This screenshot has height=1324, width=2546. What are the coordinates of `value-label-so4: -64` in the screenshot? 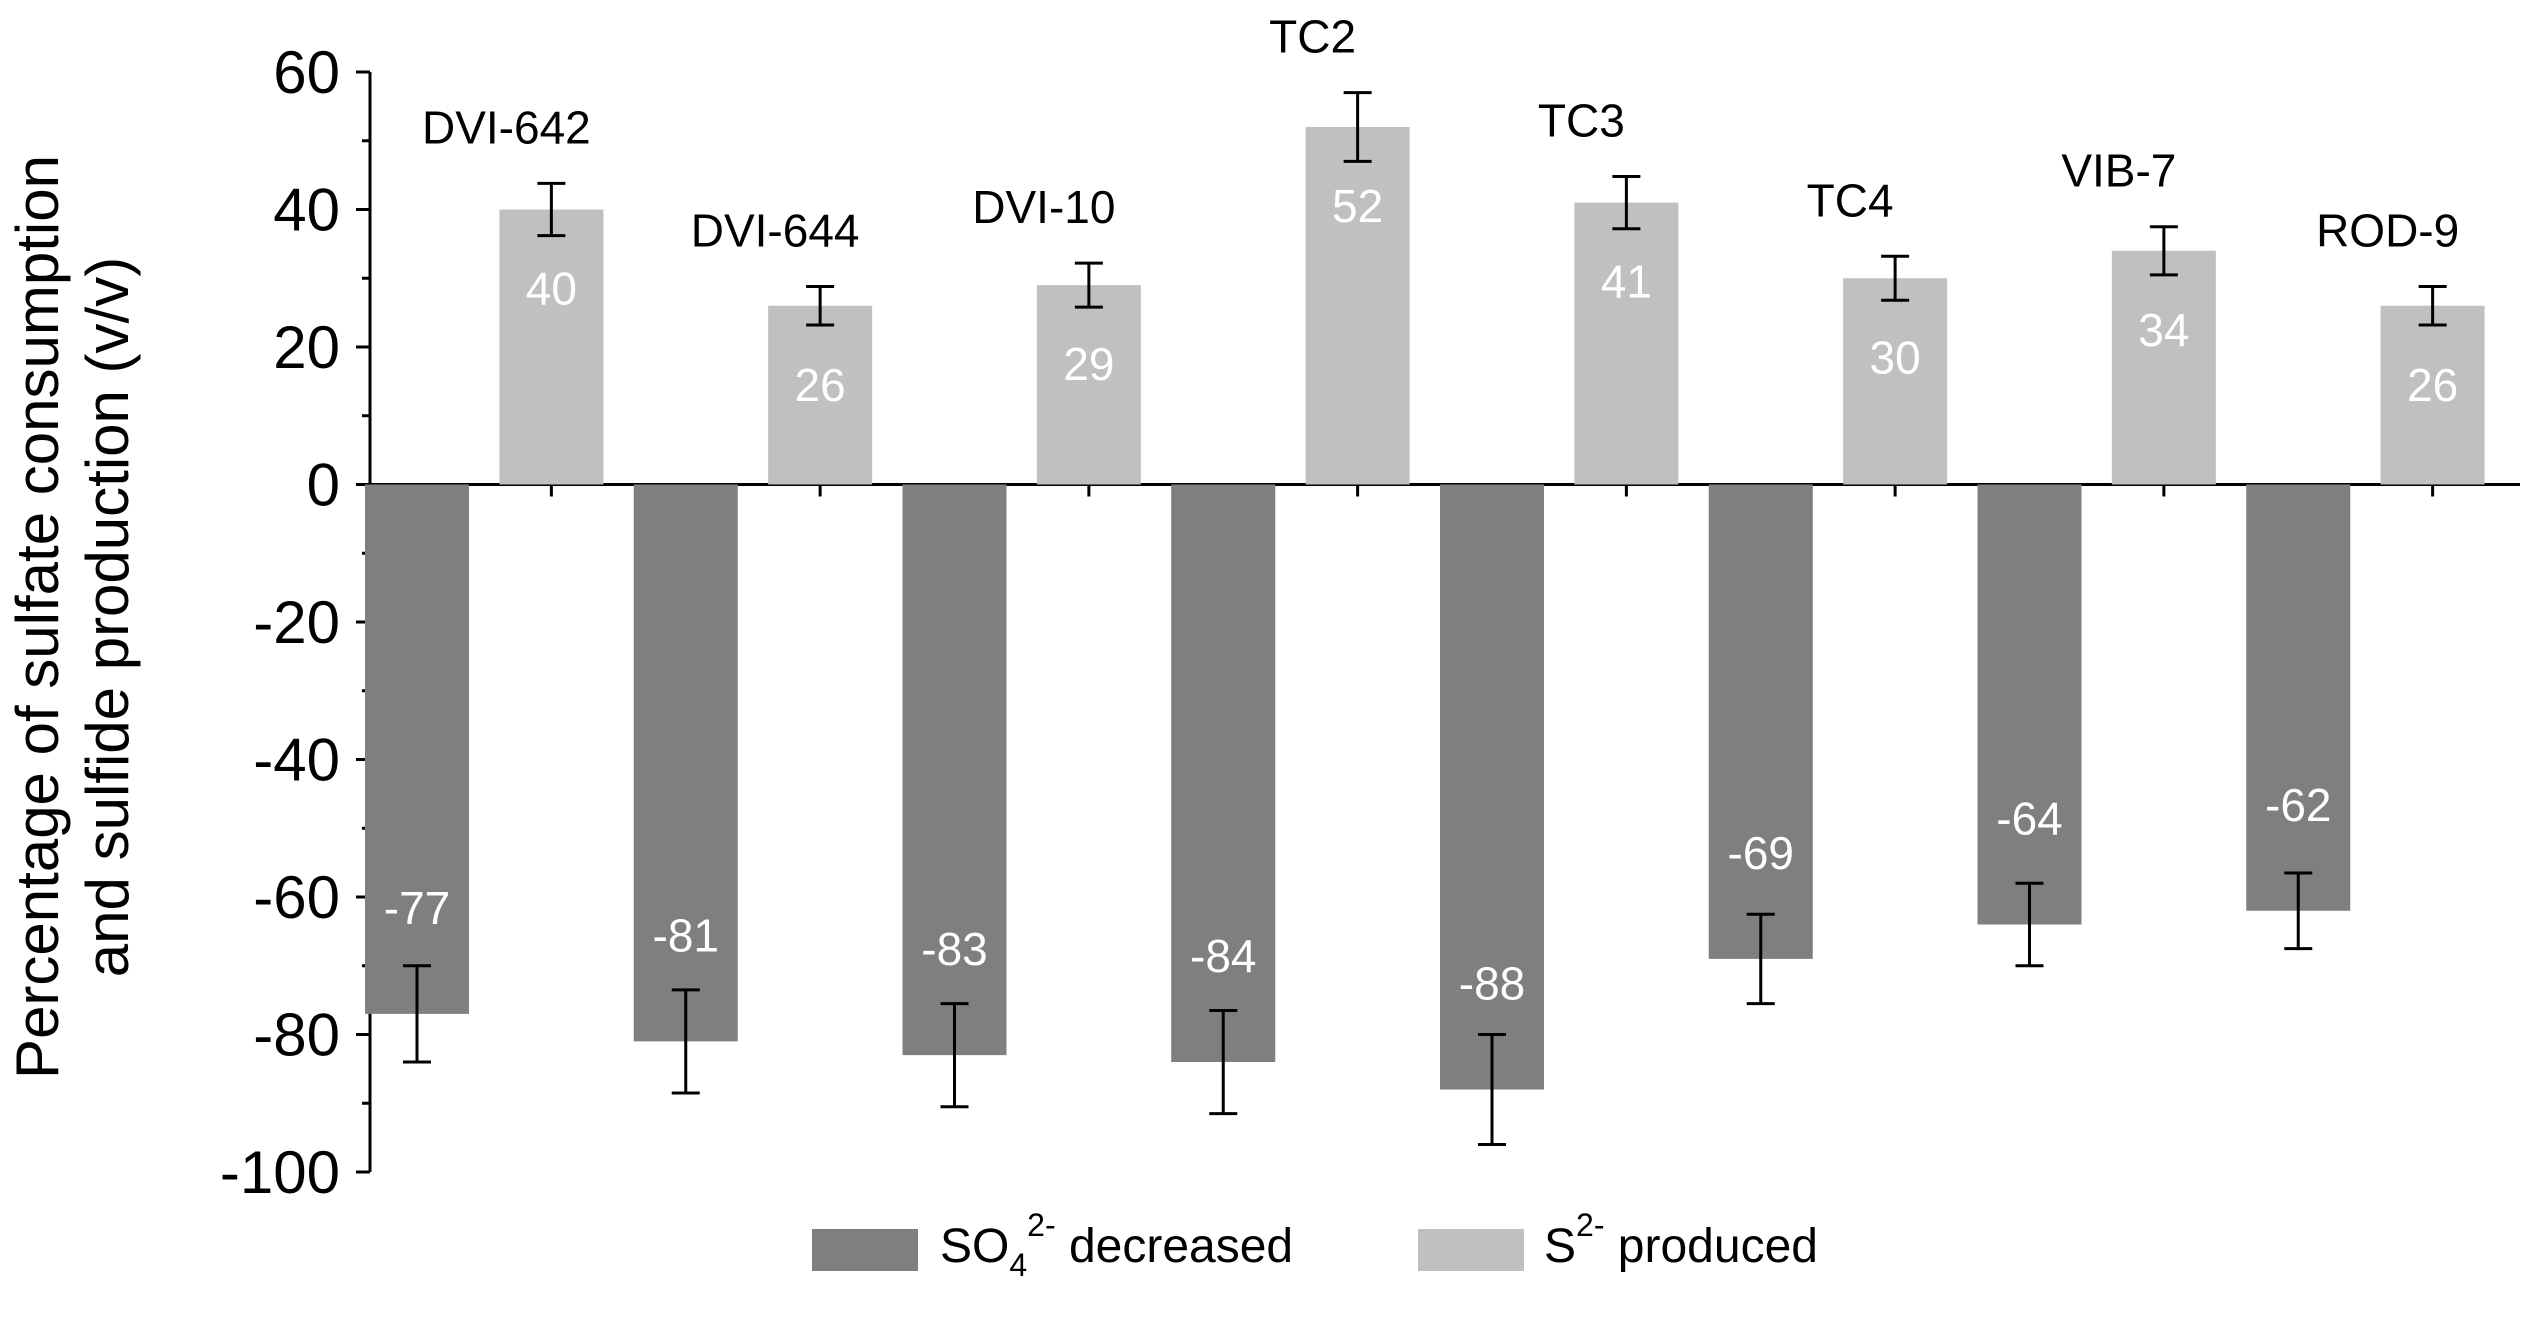 It's located at (2029, 819).